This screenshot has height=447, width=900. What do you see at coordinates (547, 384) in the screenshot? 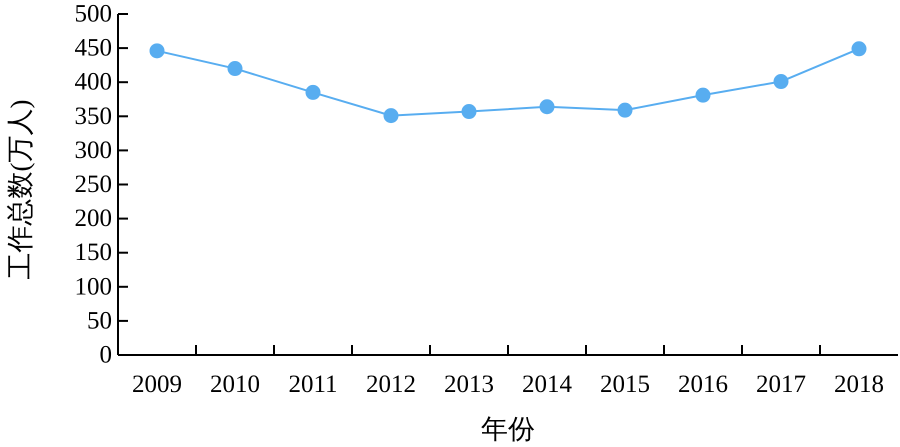
I see `x-tick-label: 2014` at bounding box center [547, 384].